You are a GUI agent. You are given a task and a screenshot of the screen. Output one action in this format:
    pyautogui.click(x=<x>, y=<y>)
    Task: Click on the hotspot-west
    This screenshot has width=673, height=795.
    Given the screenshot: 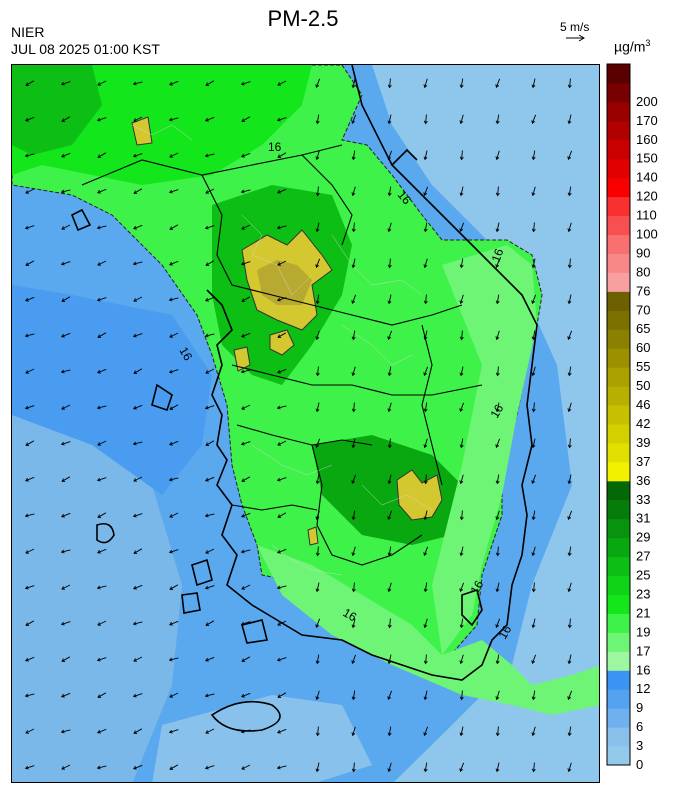 What is the action you would take?
    pyautogui.click(x=282, y=342)
    